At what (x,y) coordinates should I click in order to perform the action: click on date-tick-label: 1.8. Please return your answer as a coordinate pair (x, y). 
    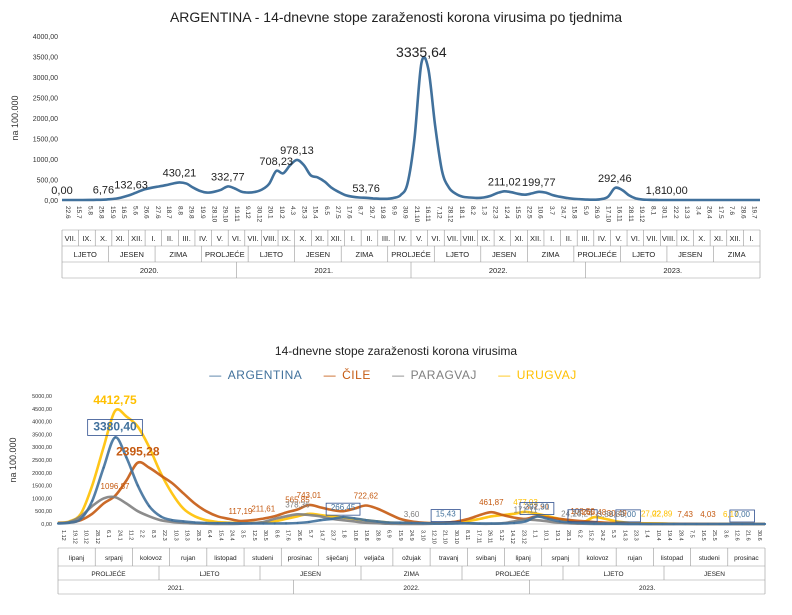
    Looking at the image, I should click on (344, 534).